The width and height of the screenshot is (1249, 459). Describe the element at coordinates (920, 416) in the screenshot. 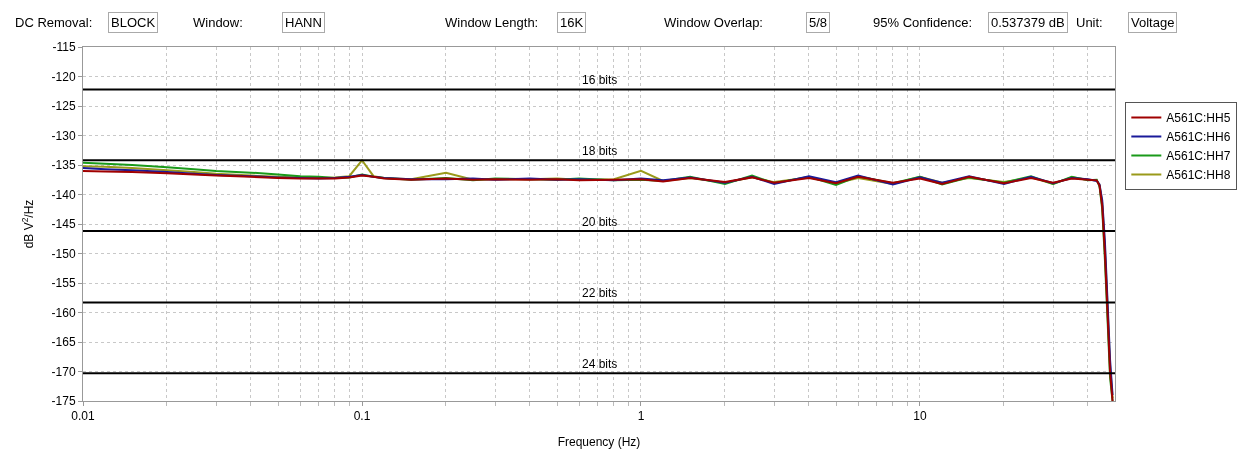

I see `x-tick-label: 10` at that location.